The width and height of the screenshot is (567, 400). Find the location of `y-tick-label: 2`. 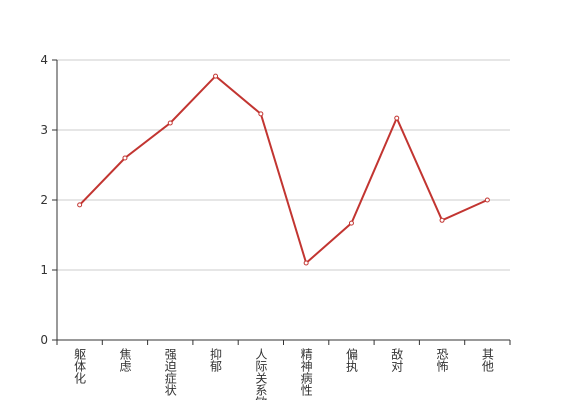

y-tick-label: 2 is located at coordinates (44, 200).